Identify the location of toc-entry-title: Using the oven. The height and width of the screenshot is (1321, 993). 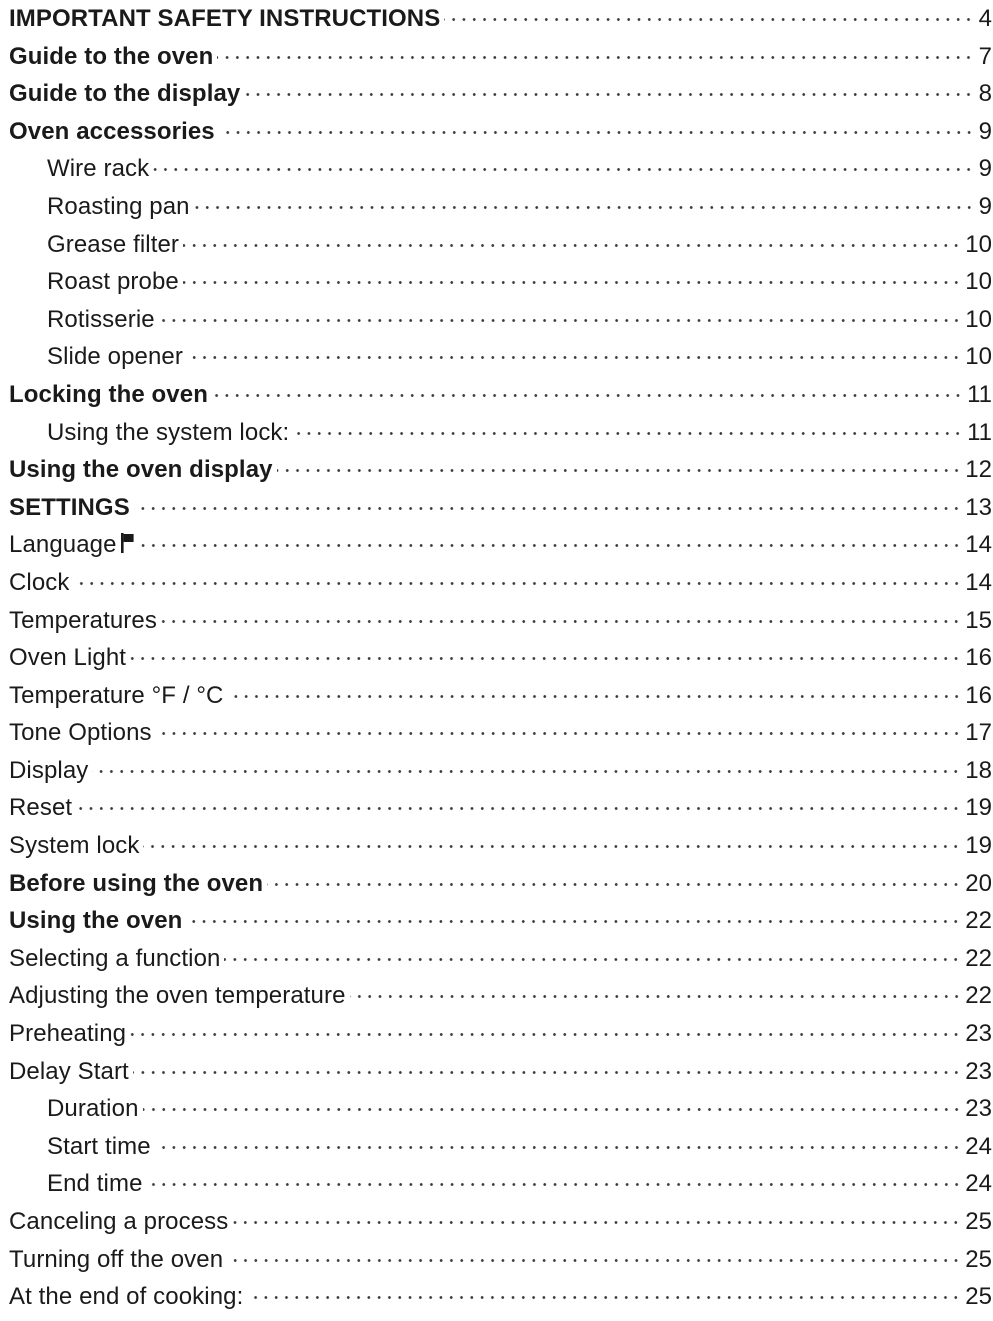
(96, 921).